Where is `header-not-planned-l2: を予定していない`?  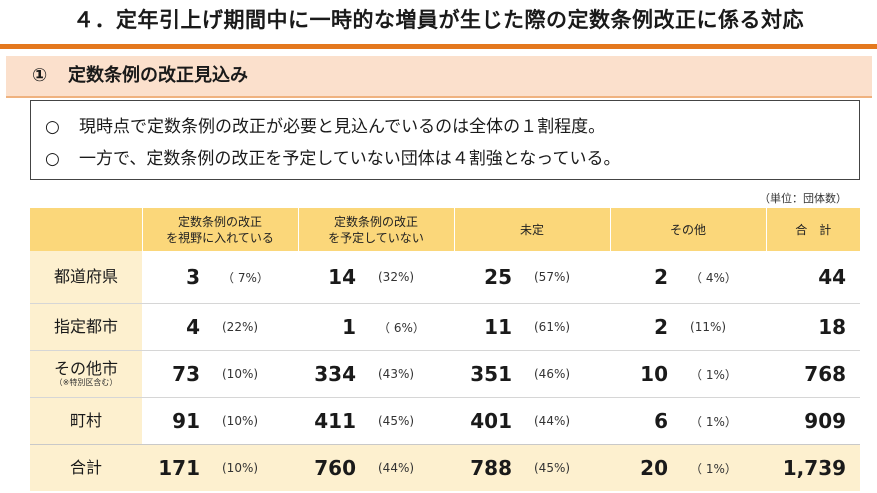
header-not-planned-l2: を予定していない is located at coordinates (376, 237).